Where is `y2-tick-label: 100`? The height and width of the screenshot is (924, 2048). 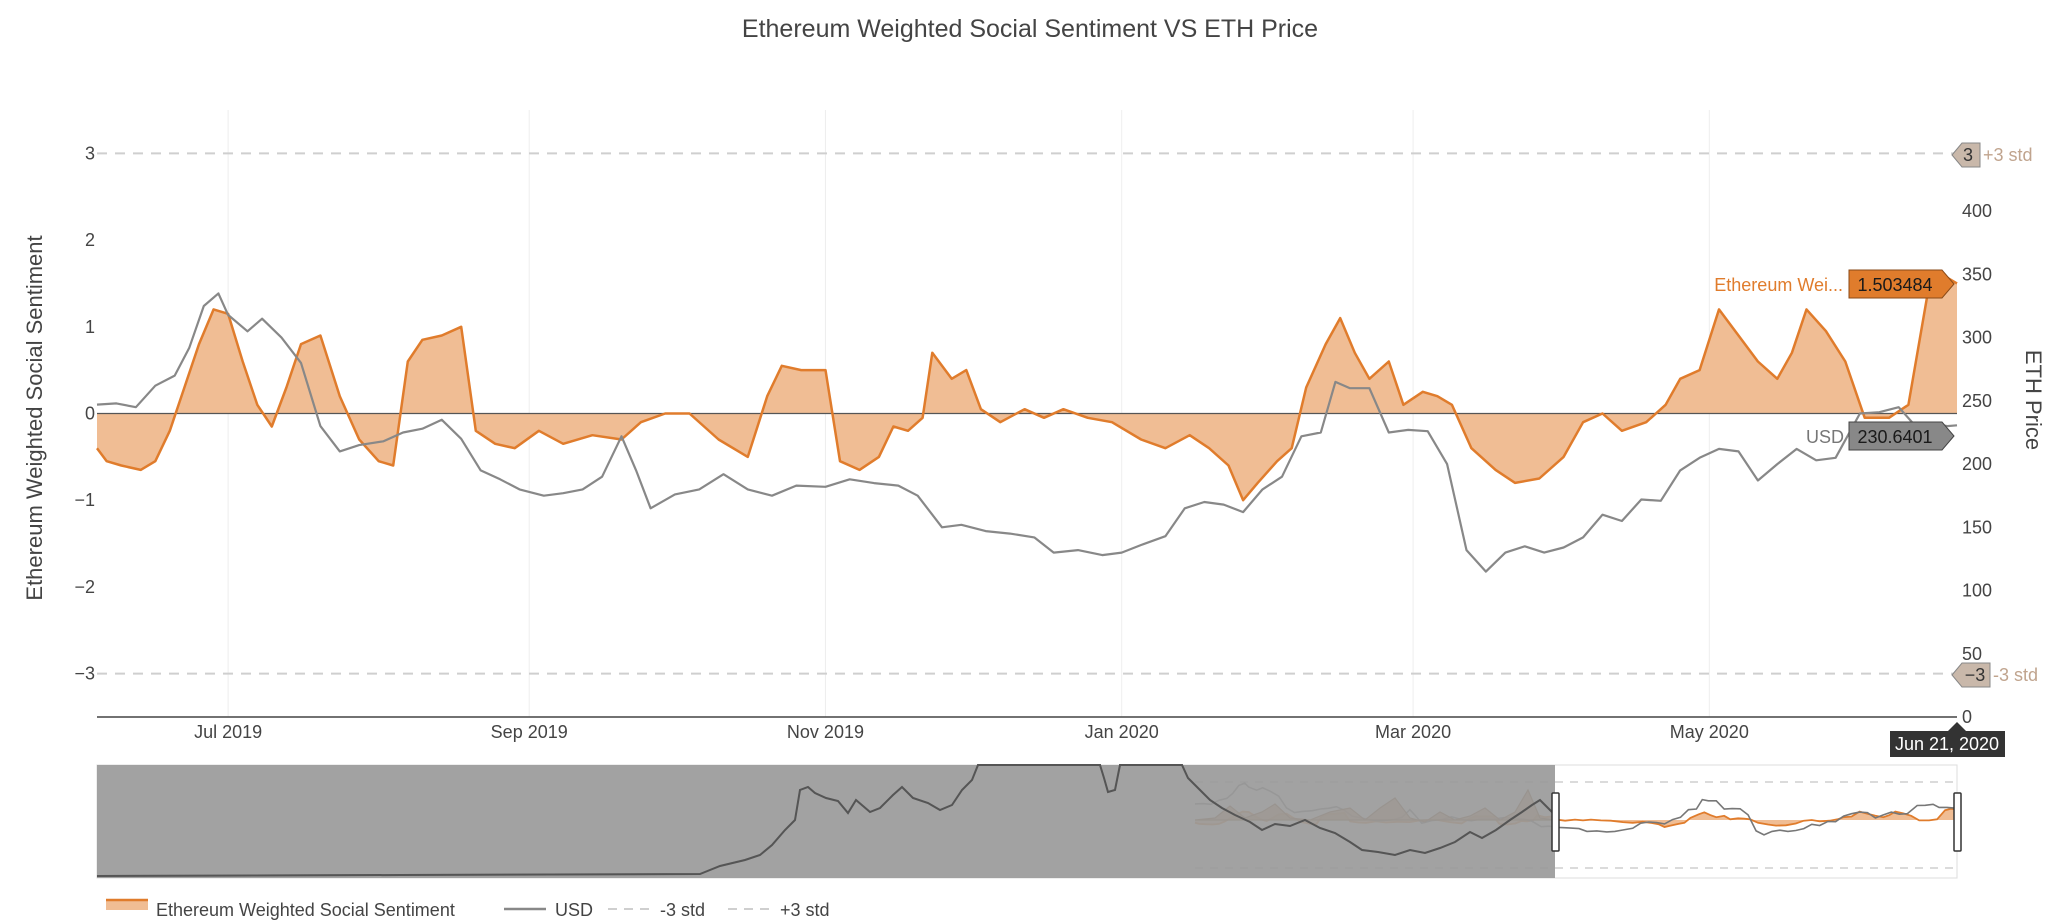 y2-tick-label: 100 is located at coordinates (1977, 591).